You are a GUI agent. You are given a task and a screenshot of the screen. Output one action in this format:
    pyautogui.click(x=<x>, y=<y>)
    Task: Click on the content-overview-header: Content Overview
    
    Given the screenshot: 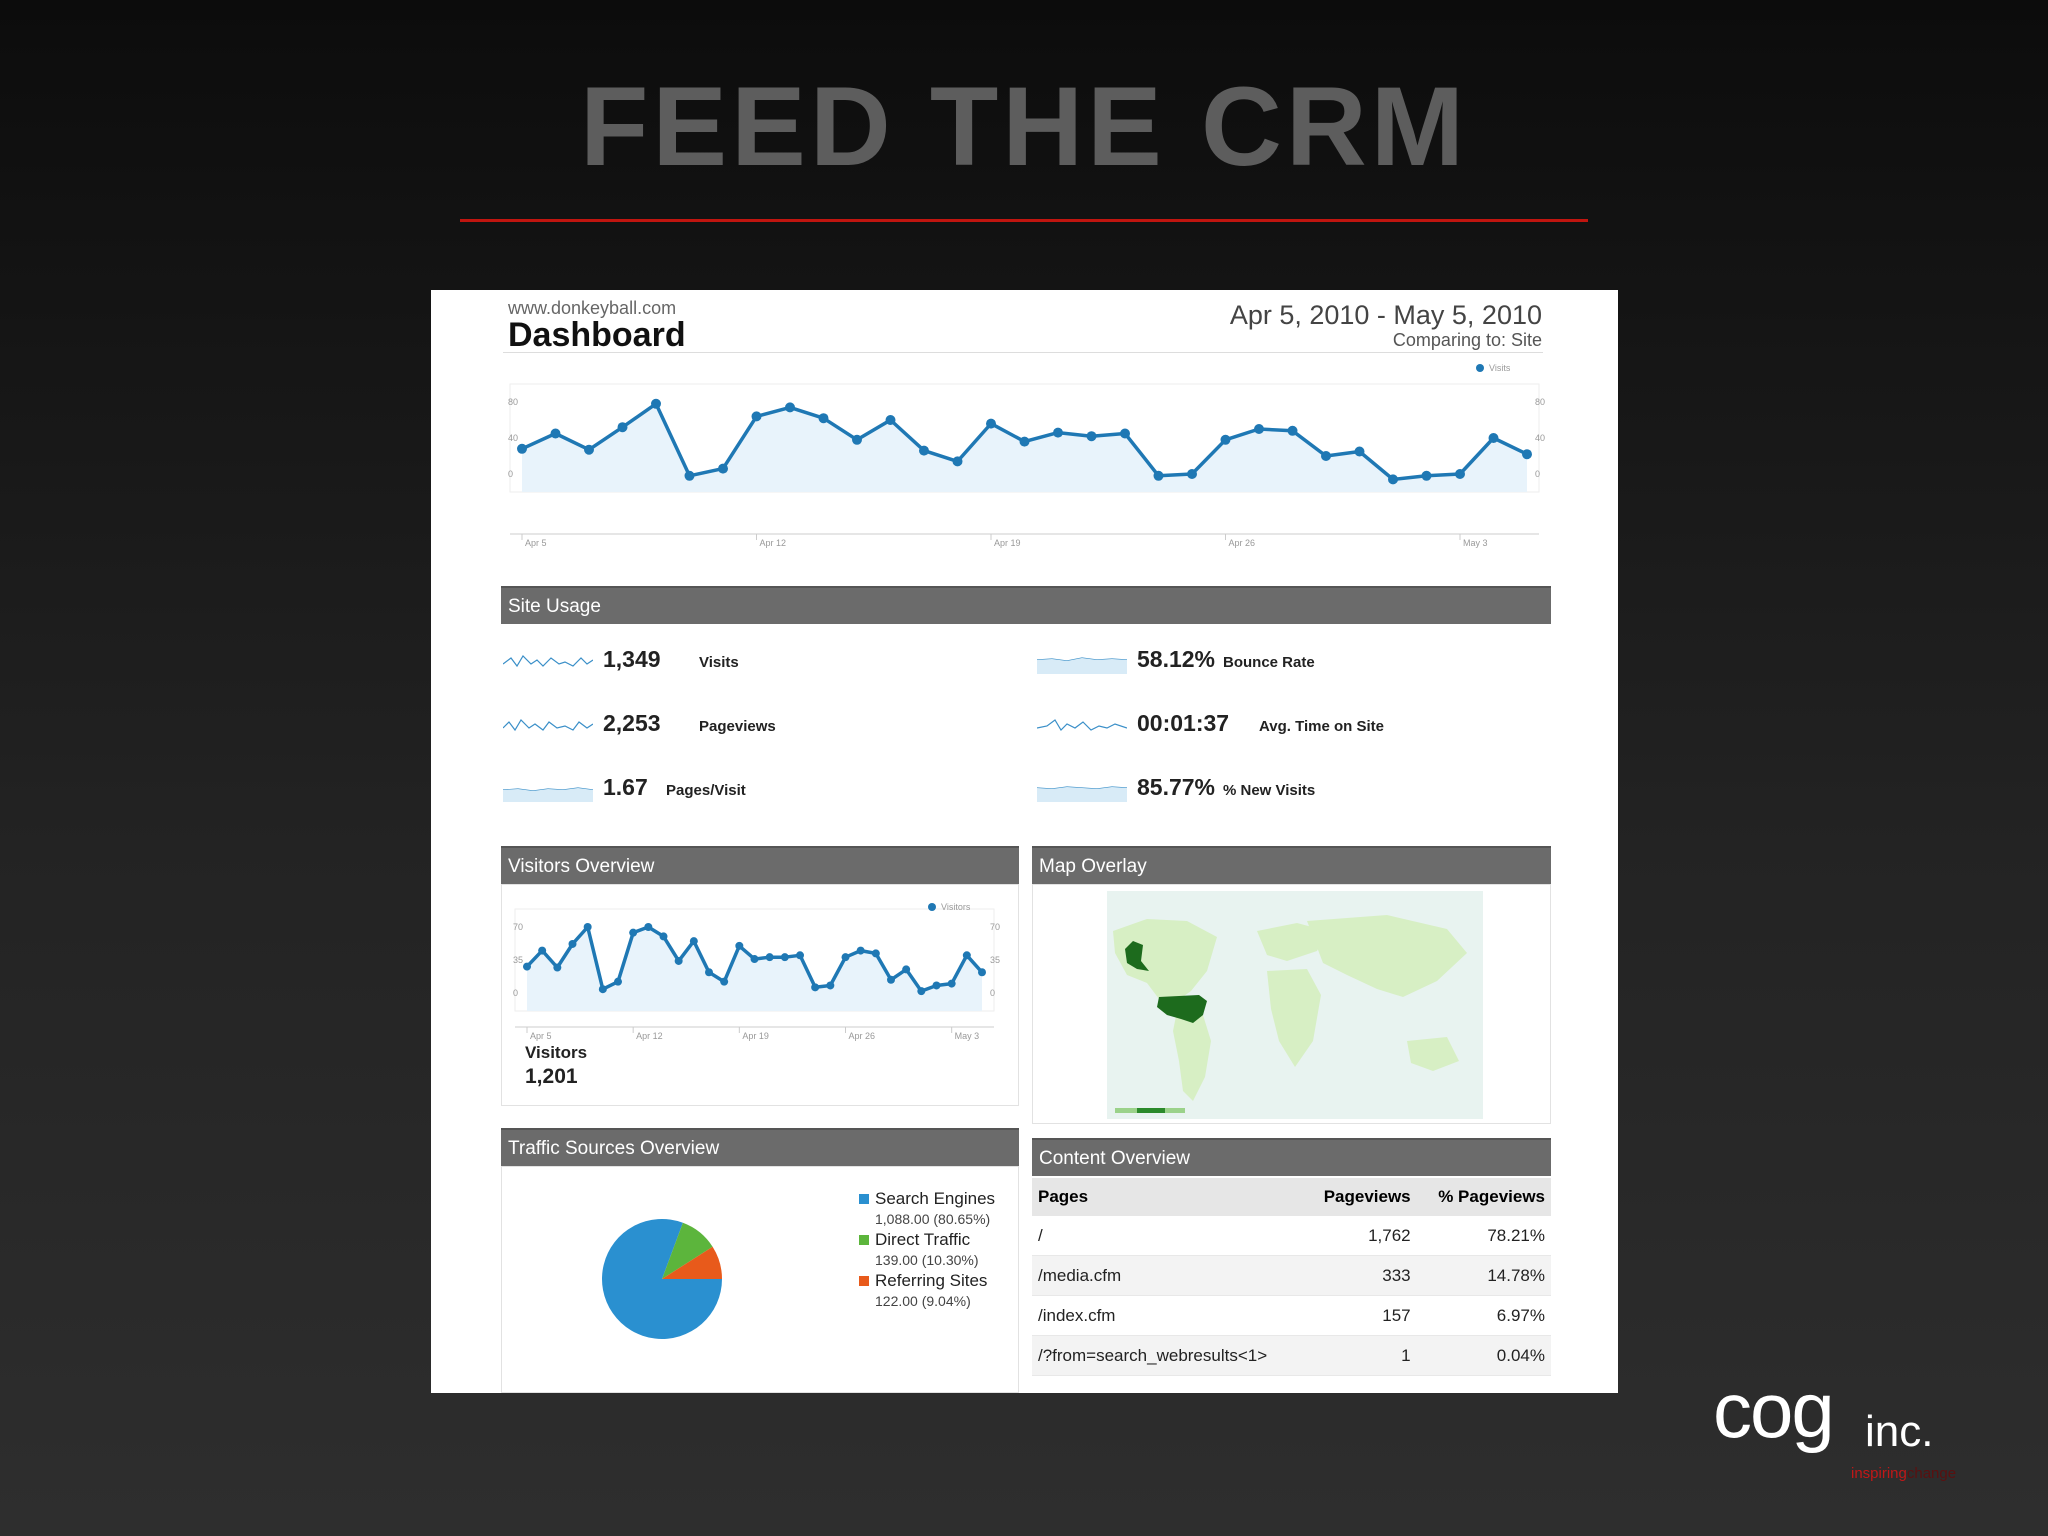 What is the action you would take?
    pyautogui.click(x=1291, y=1157)
    